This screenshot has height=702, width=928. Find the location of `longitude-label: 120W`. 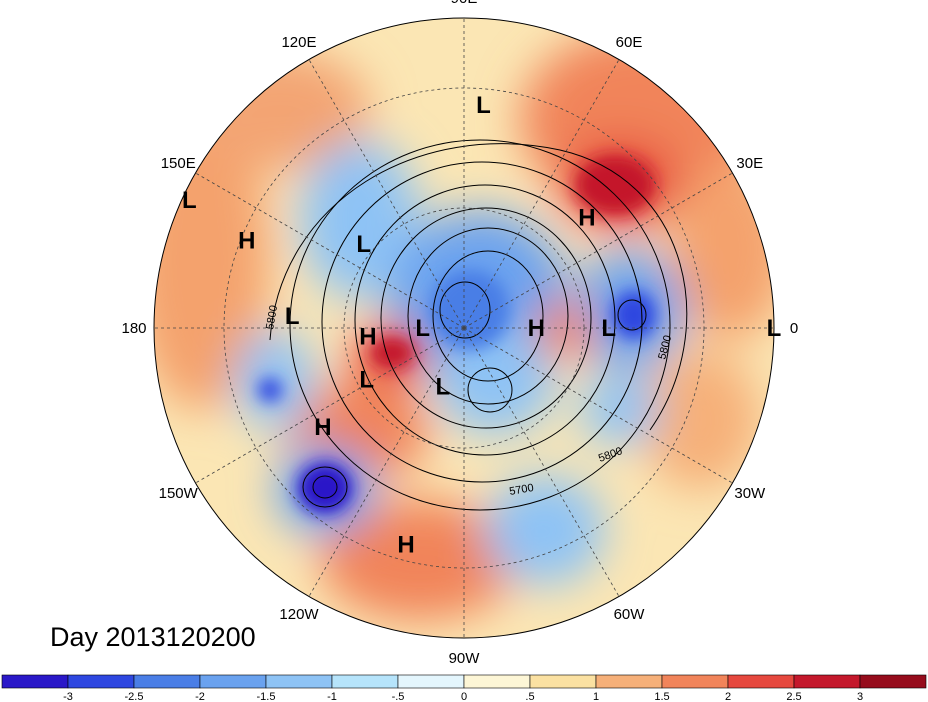

longitude-label: 120W is located at coordinates (299, 614).